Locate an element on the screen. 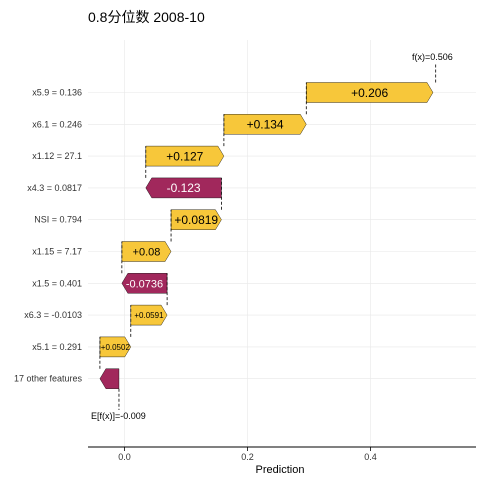 The image size is (480, 480). y-tick-label: 17 other features is located at coordinates (48, 379).